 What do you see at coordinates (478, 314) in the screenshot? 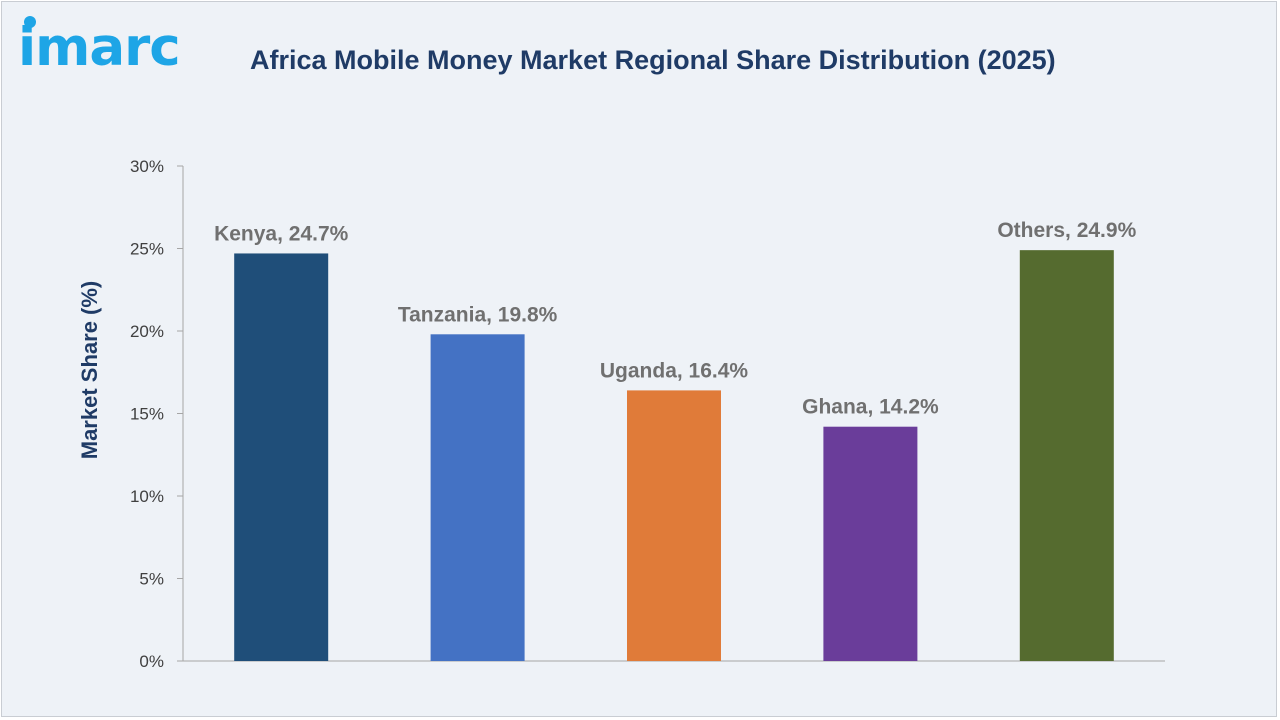
I see `data-label-tanzania: Tanzania, 19.8%` at bounding box center [478, 314].